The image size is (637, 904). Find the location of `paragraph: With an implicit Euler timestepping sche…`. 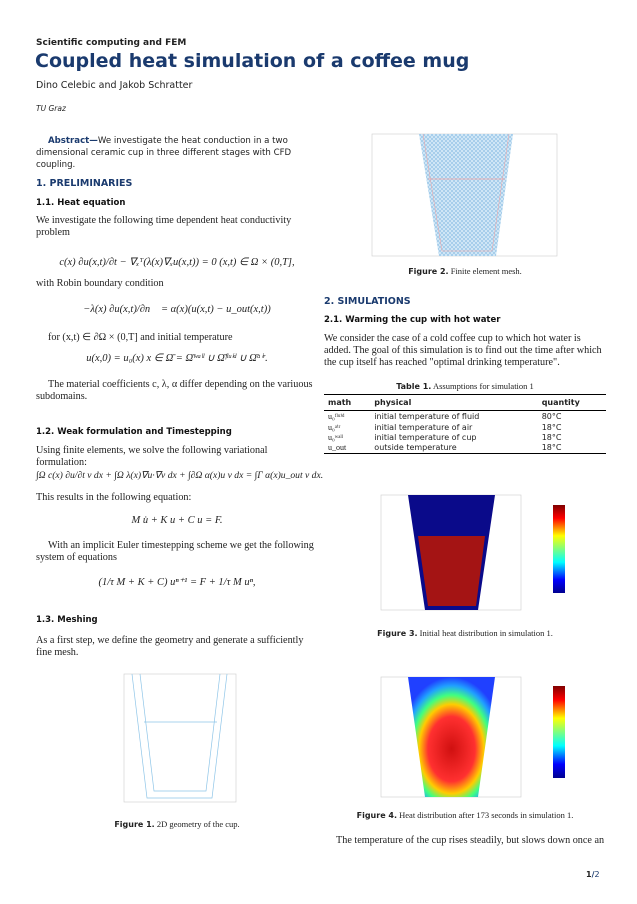

paragraph: With an implicit Euler timestepping sche… is located at coordinates (175, 551).